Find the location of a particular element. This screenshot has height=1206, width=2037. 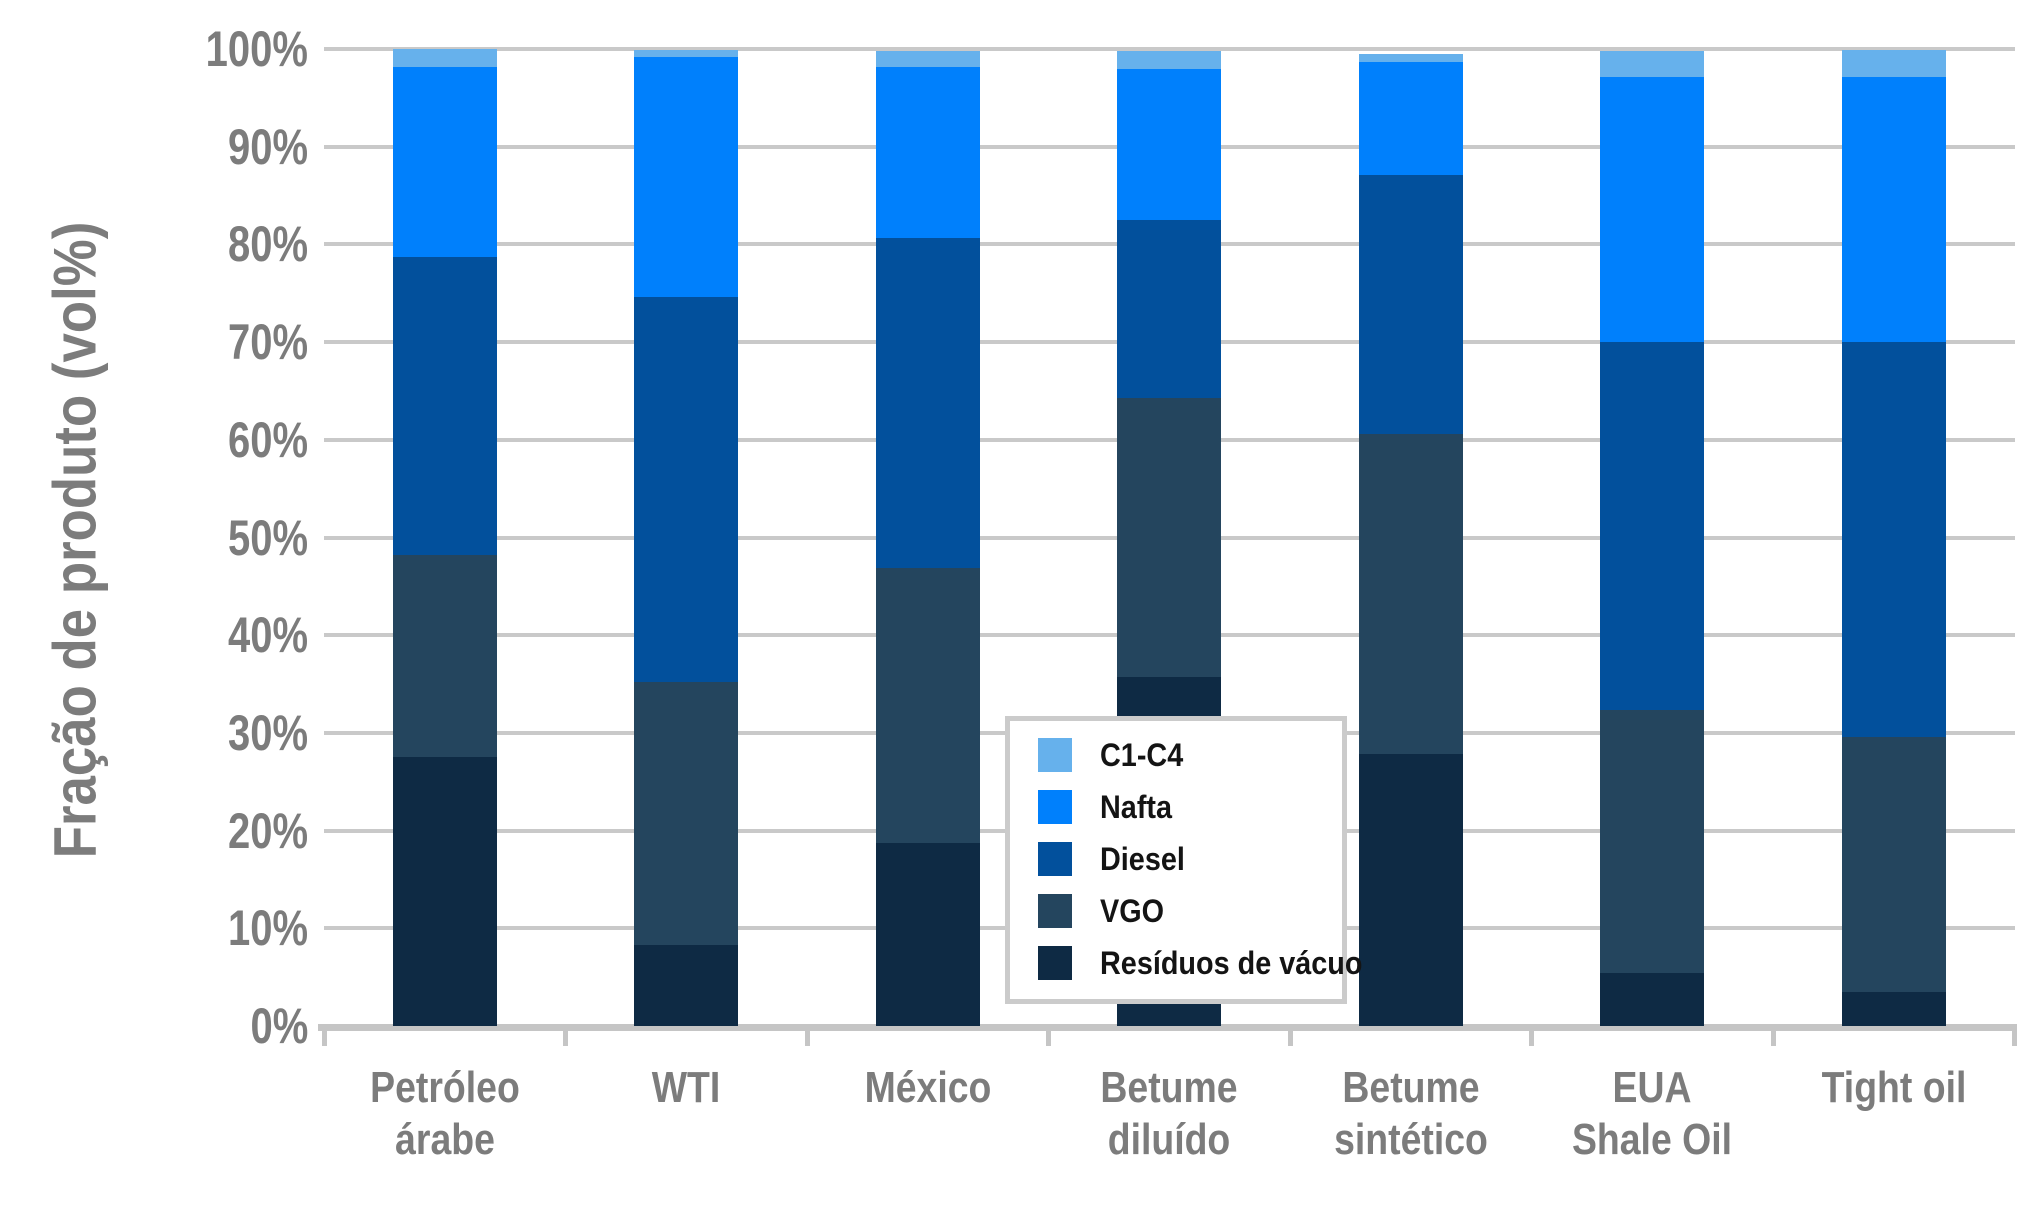

bar-segment-tight oil-0 is located at coordinates (1893, 1008).